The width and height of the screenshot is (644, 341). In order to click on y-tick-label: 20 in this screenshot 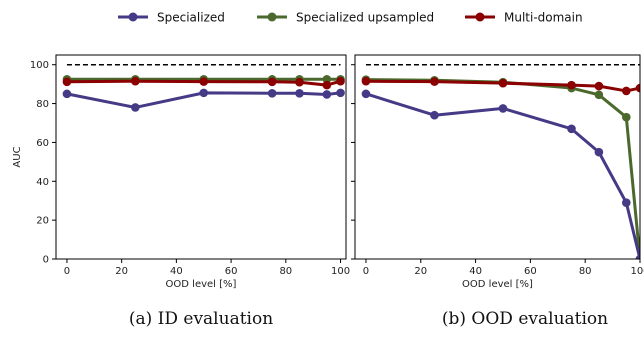, I will do `click(42, 221)`.